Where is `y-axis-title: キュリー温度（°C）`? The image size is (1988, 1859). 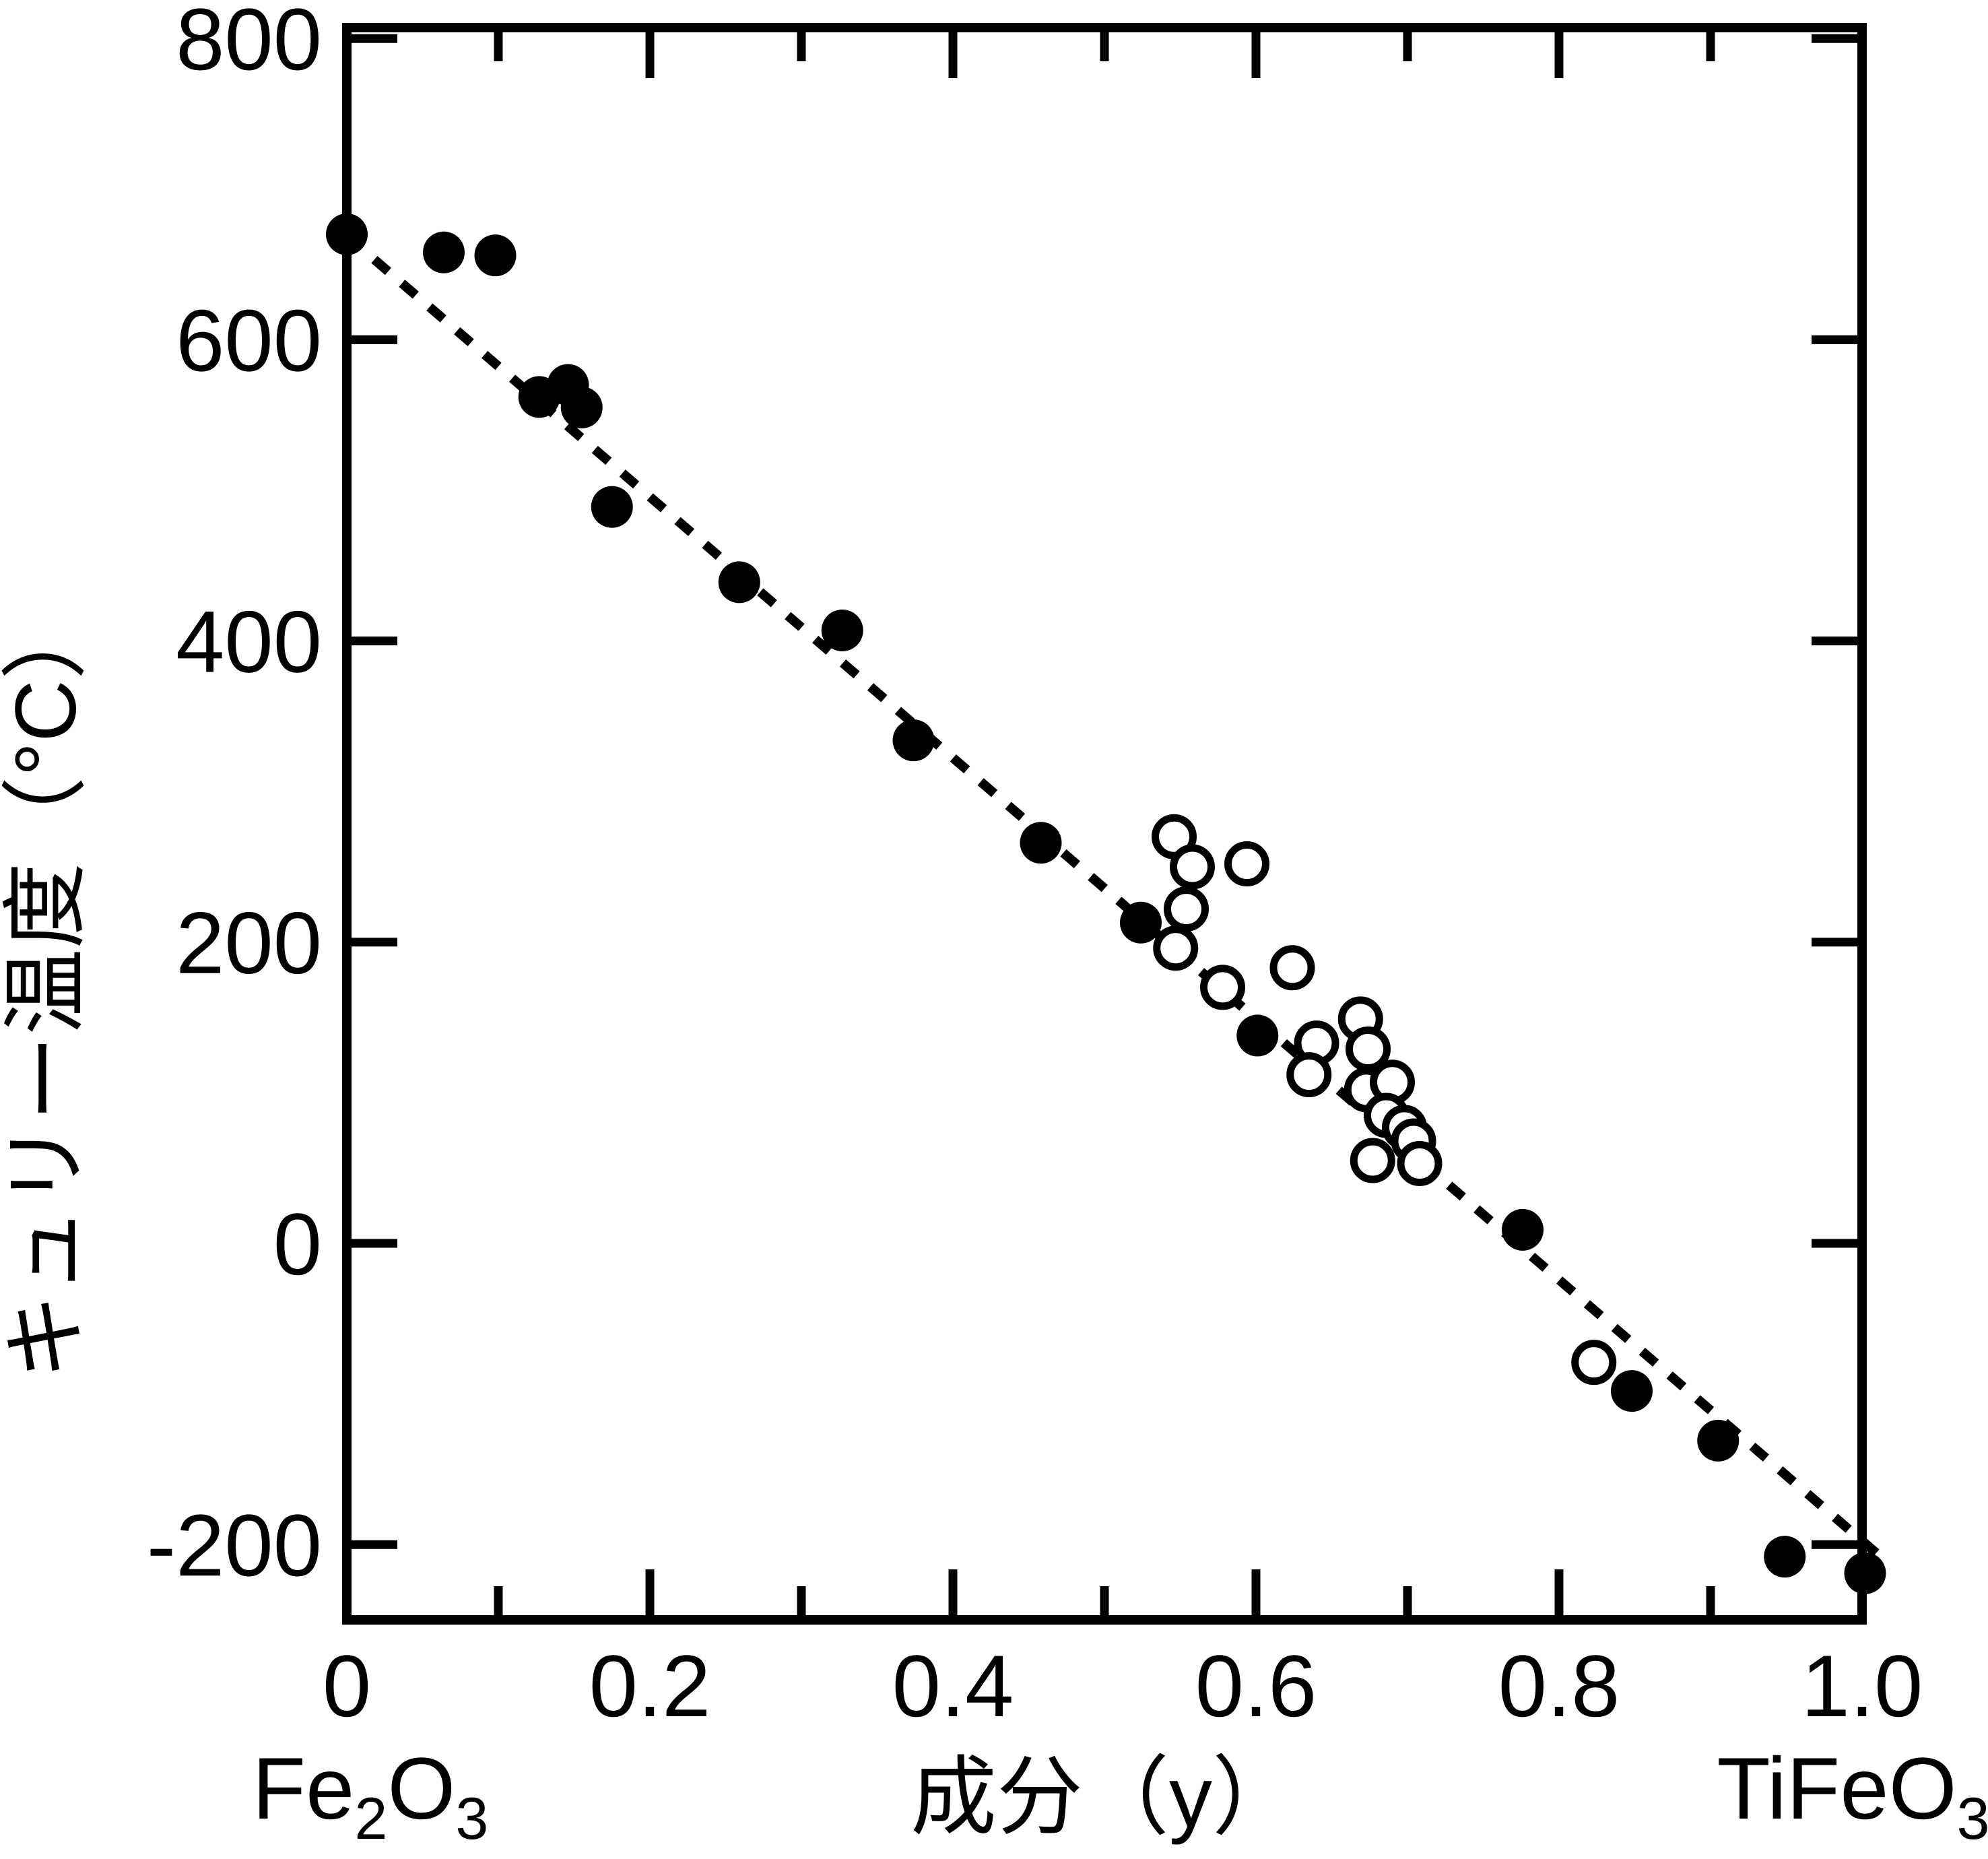 y-axis-title: キュリー温度（°C） is located at coordinates (47, 986).